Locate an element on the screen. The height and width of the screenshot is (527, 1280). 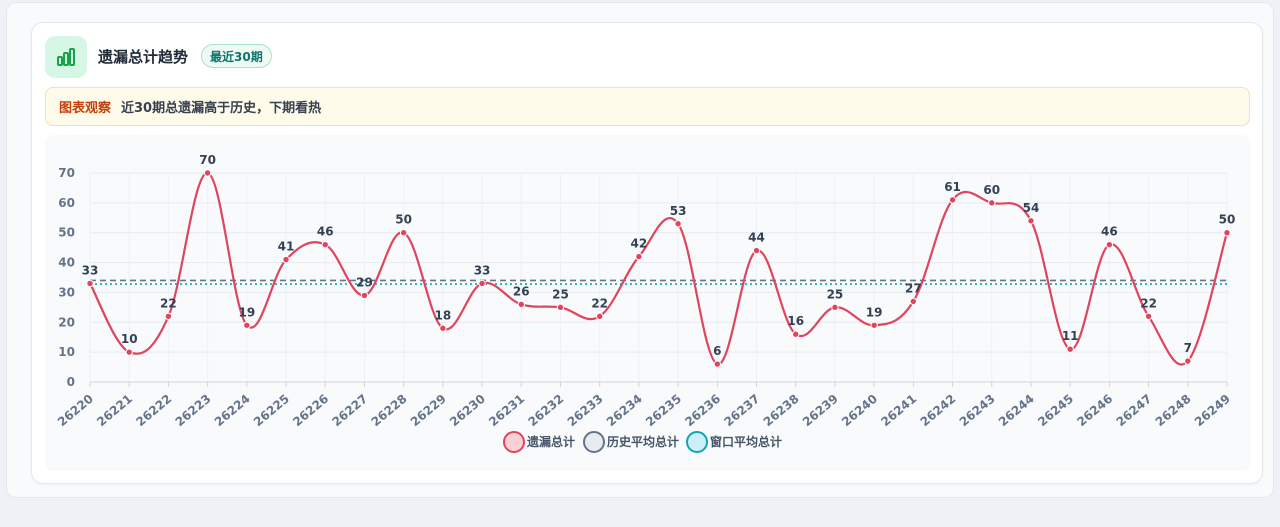
x-tick-label: 26232 is located at coordinates (545, 411).